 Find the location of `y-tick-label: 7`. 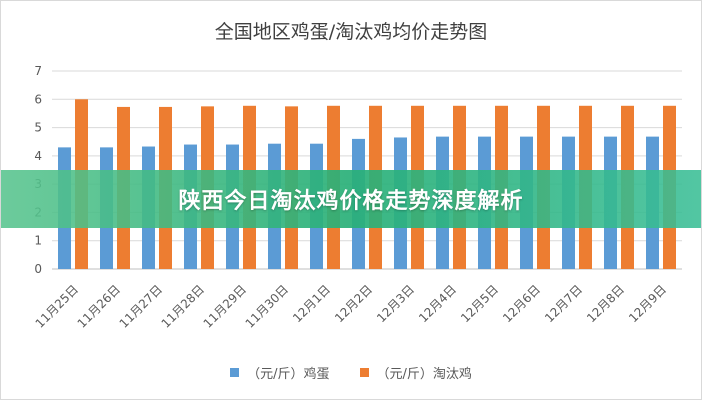

y-tick-label: 7 is located at coordinates (38, 71).